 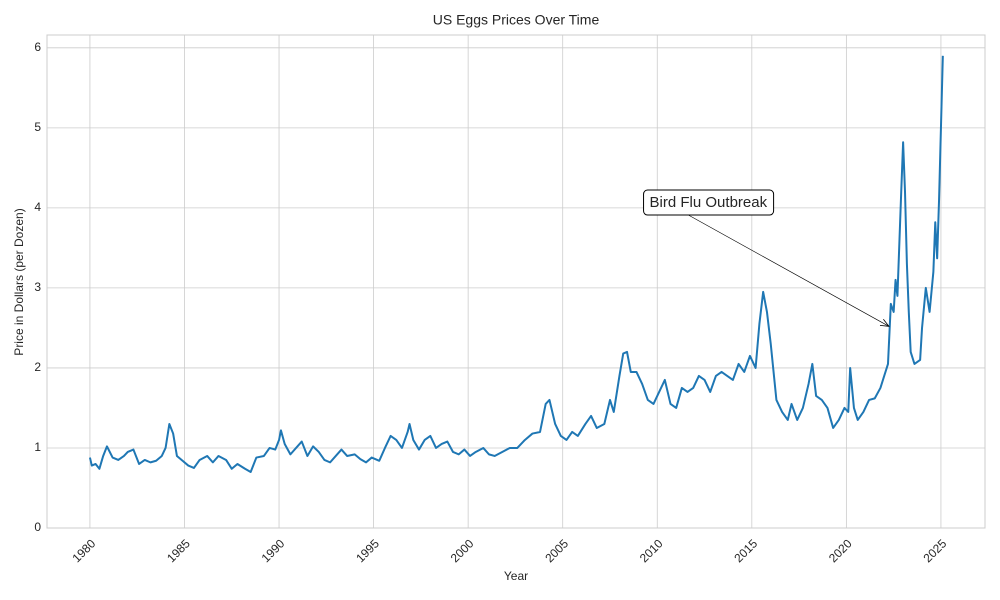 What do you see at coordinates (37, 127) in the screenshot?
I see `y-tick-label: 5` at bounding box center [37, 127].